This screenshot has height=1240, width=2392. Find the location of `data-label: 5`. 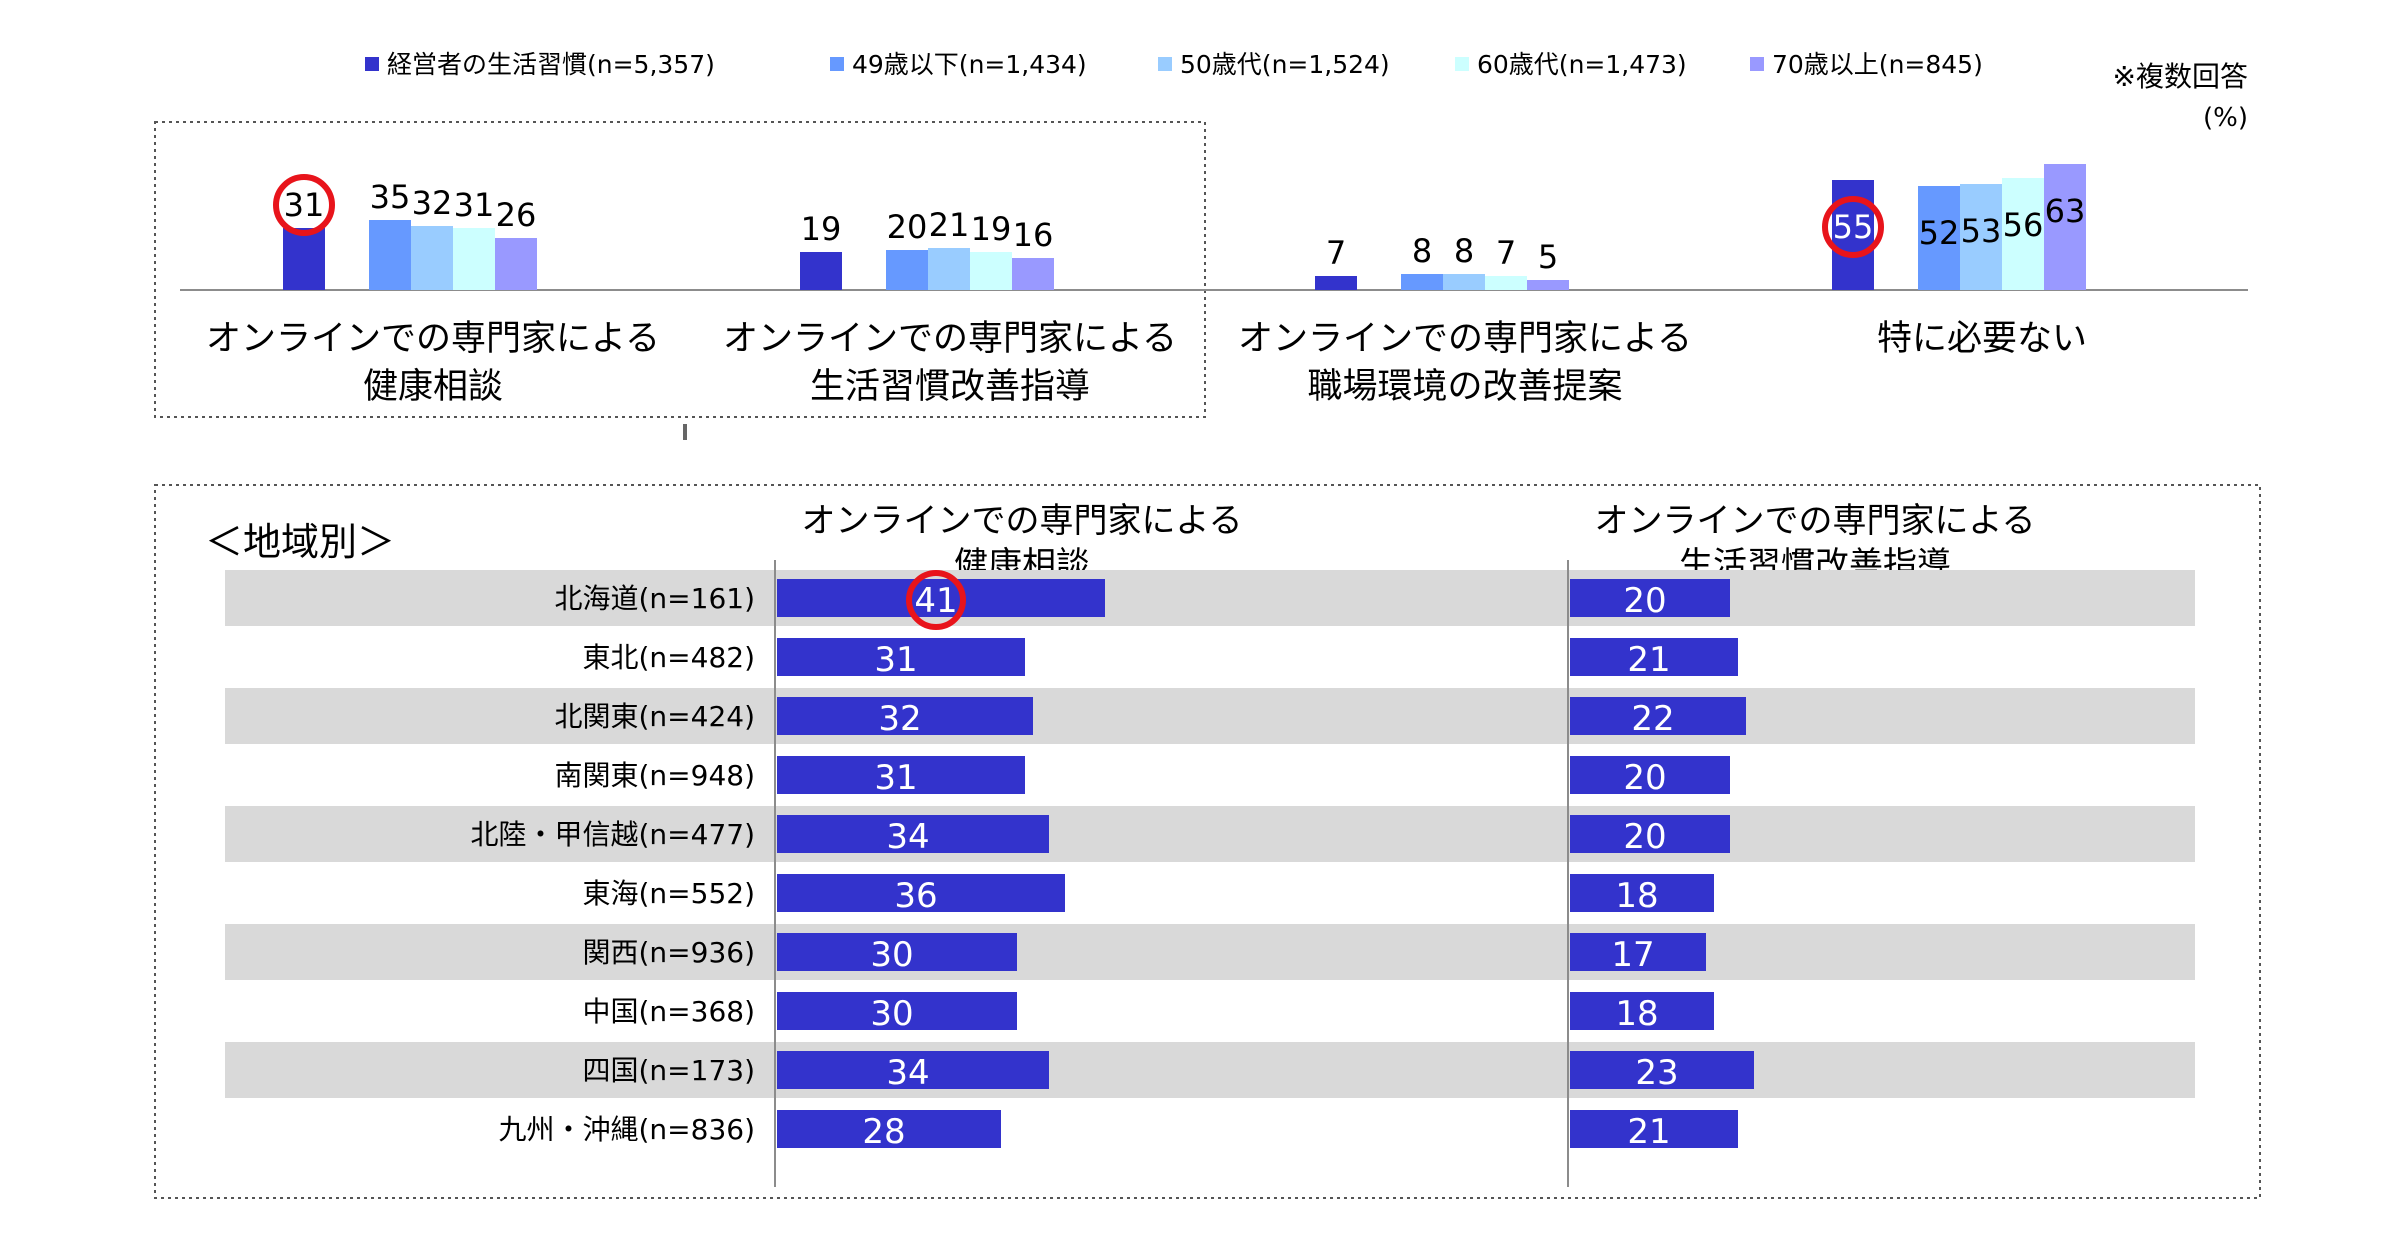

data-label: 5 is located at coordinates (1548, 257).